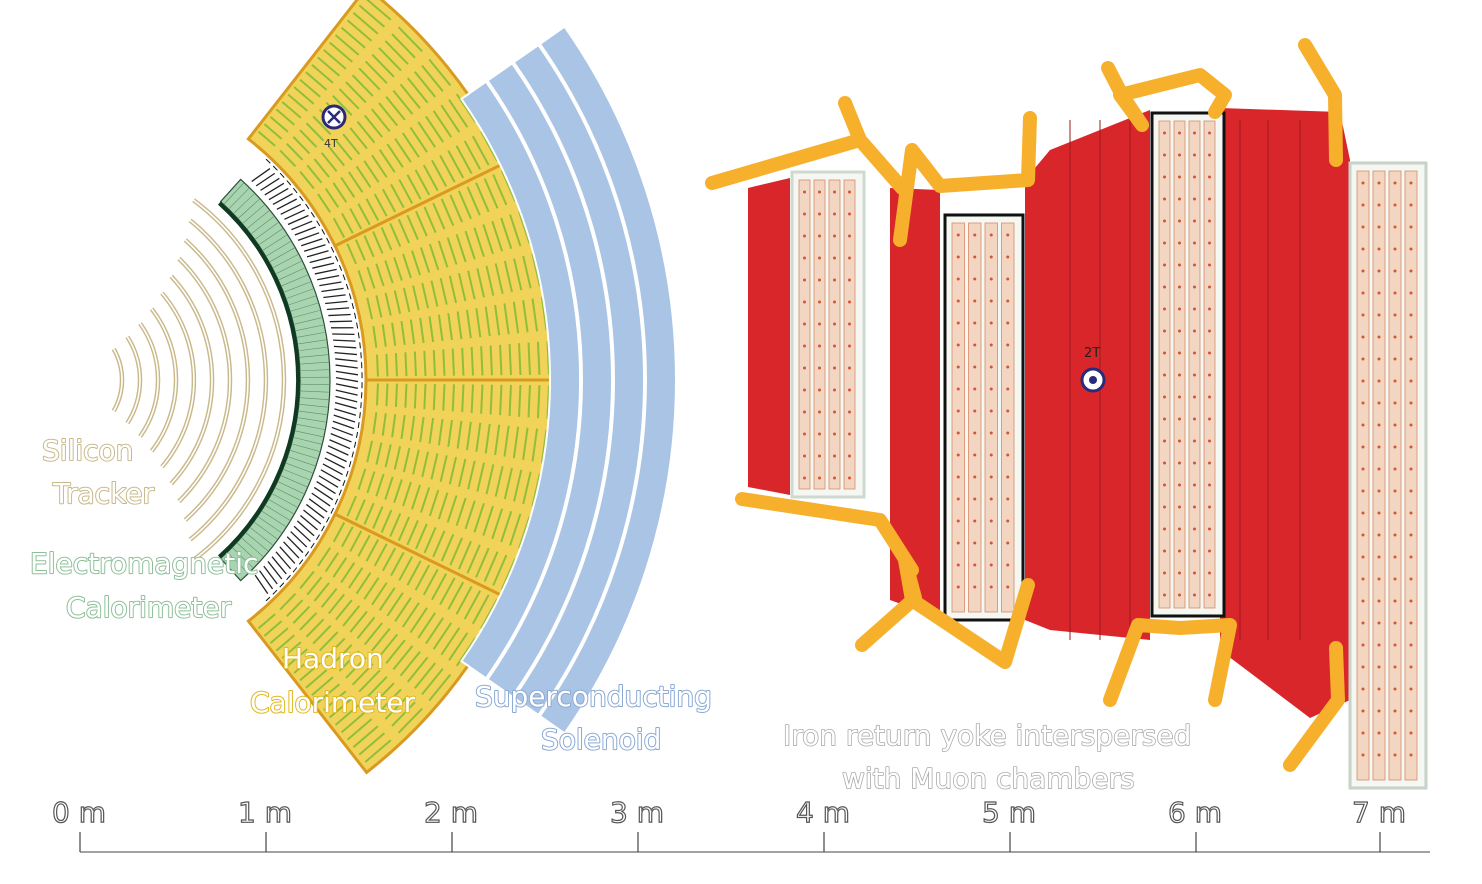 Image resolution: width=1482 pixels, height=884 pixels. Describe the element at coordinates (265, 812) in the screenshot. I see `scale-tick-label: 1 m` at that location.